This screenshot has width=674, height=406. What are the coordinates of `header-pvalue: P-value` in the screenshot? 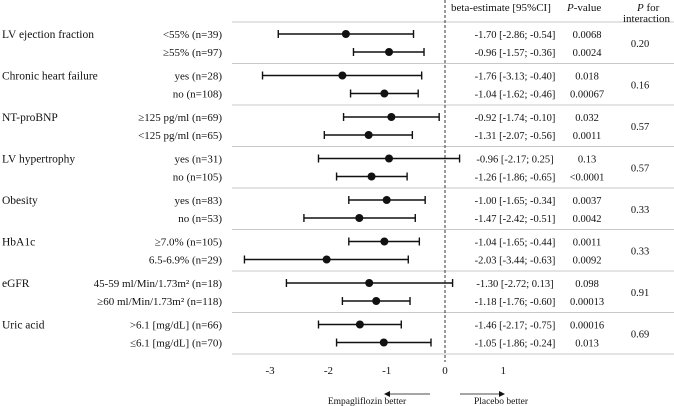 It's located at (583, 8).